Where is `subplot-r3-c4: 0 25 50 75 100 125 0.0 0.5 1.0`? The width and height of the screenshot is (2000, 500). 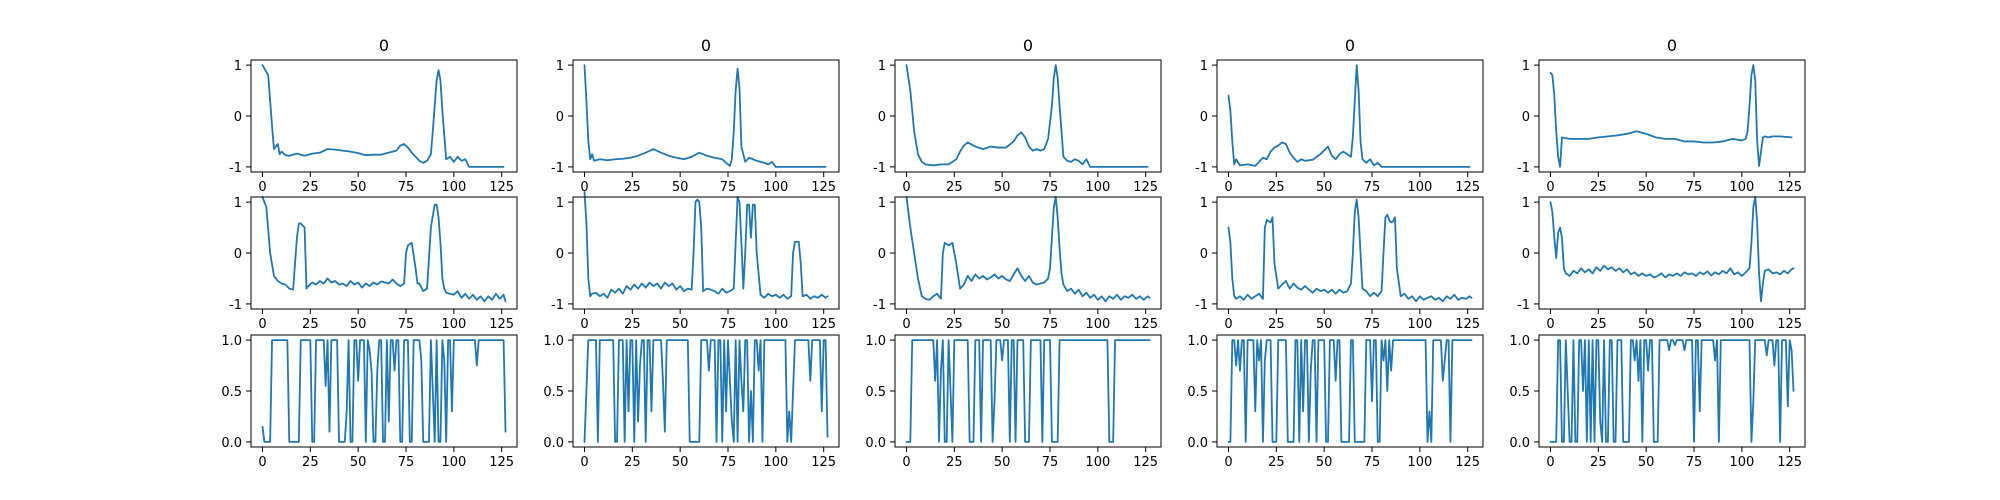 subplot-r3-c4: 0 25 50 75 100 125 0.0 0.5 1.0 is located at coordinates (1335, 402).